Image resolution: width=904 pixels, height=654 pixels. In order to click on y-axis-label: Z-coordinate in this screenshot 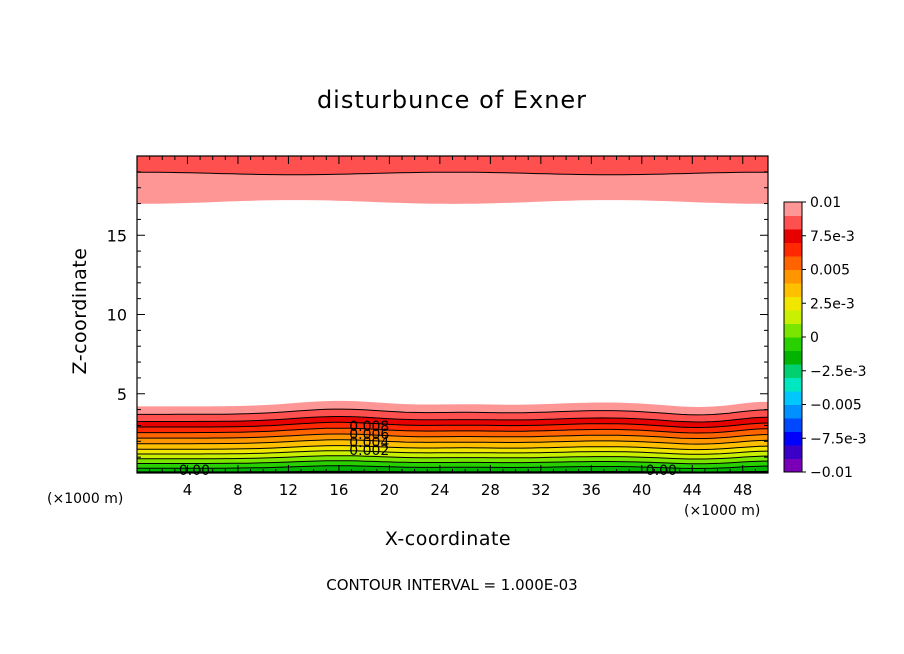, I will do `click(80, 311)`.